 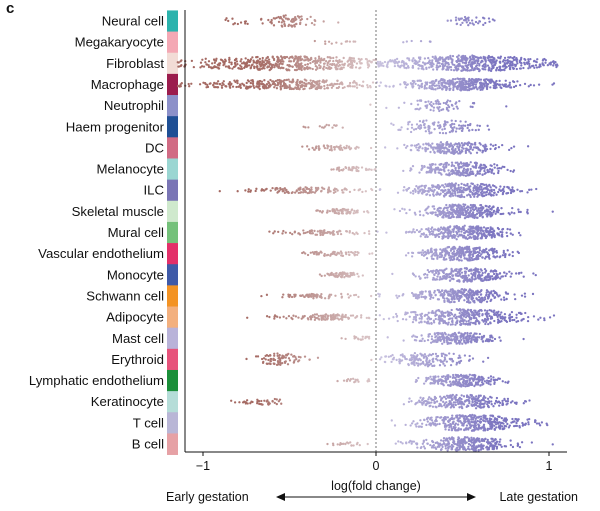 What do you see at coordinates (134, 105) in the screenshot?
I see `cell-type-label: Neutrophil` at bounding box center [134, 105].